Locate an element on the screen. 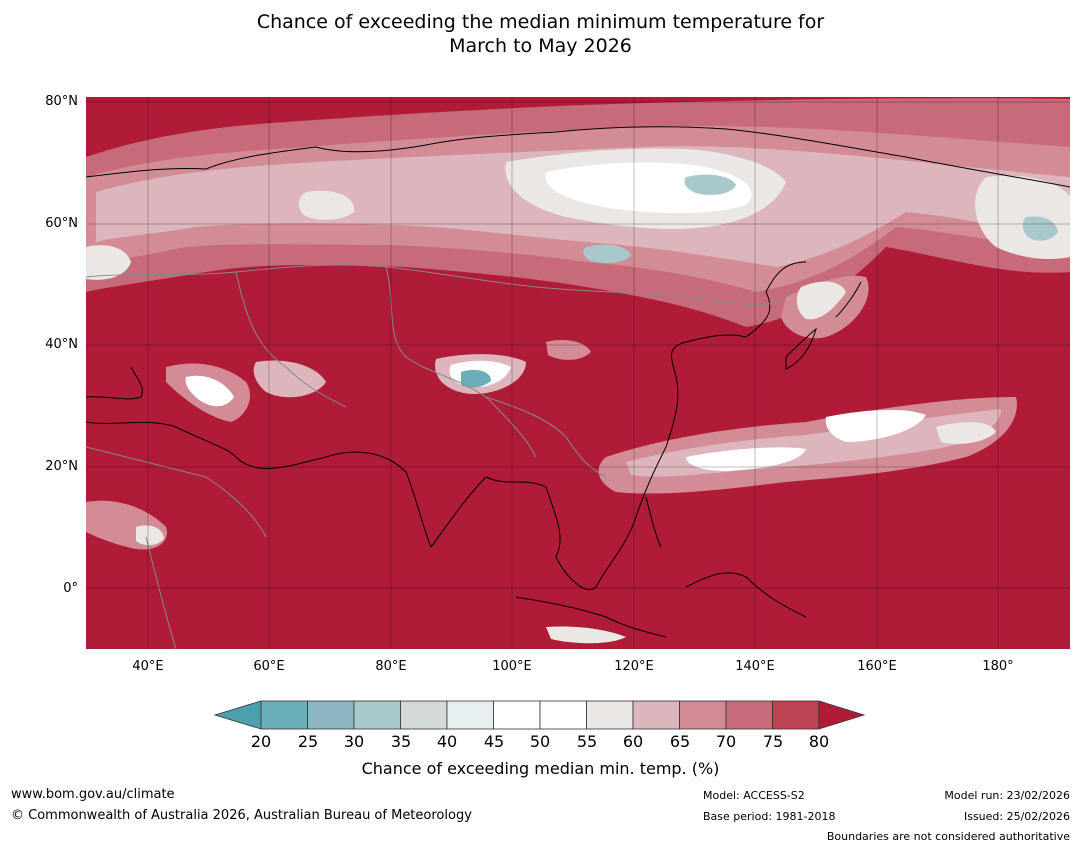 The width and height of the screenshot is (1081, 850). lat-label-0: 0° is located at coordinates (70, 588).